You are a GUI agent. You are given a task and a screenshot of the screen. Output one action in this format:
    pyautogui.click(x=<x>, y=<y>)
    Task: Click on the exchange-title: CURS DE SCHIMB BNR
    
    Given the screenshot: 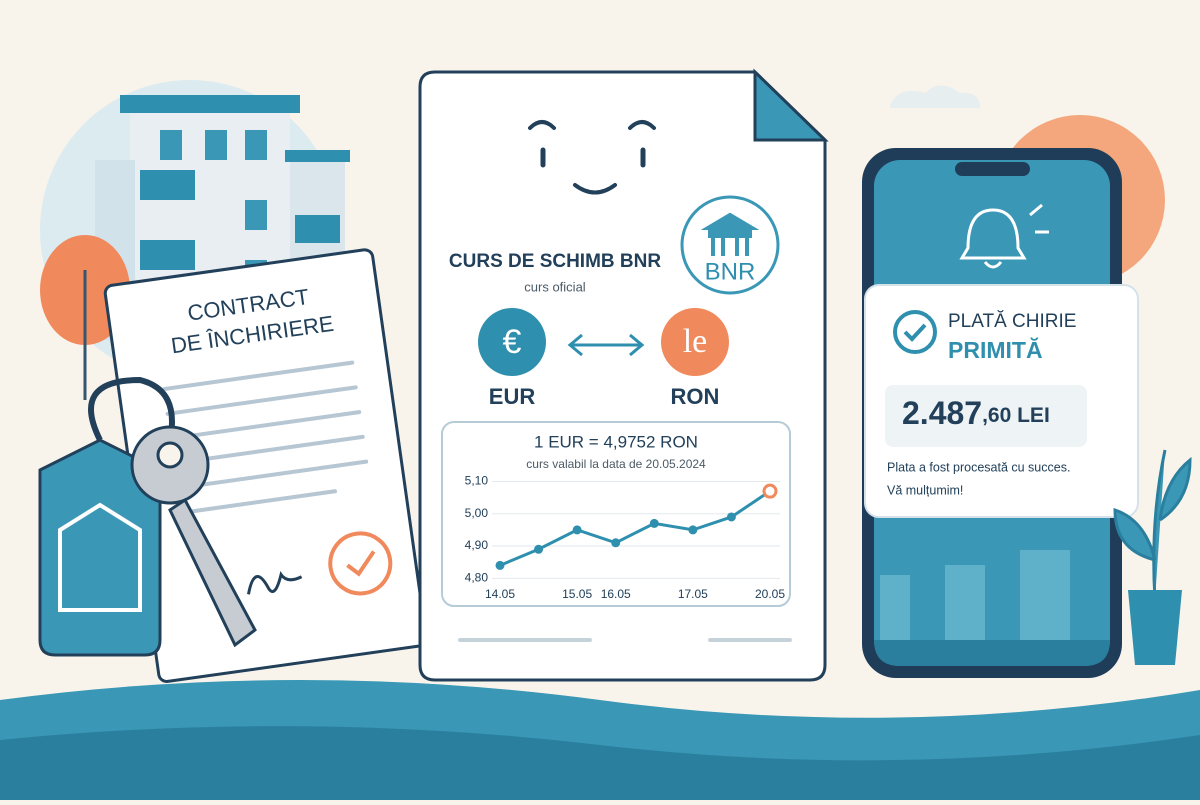 What is the action you would take?
    pyautogui.click(x=555, y=261)
    